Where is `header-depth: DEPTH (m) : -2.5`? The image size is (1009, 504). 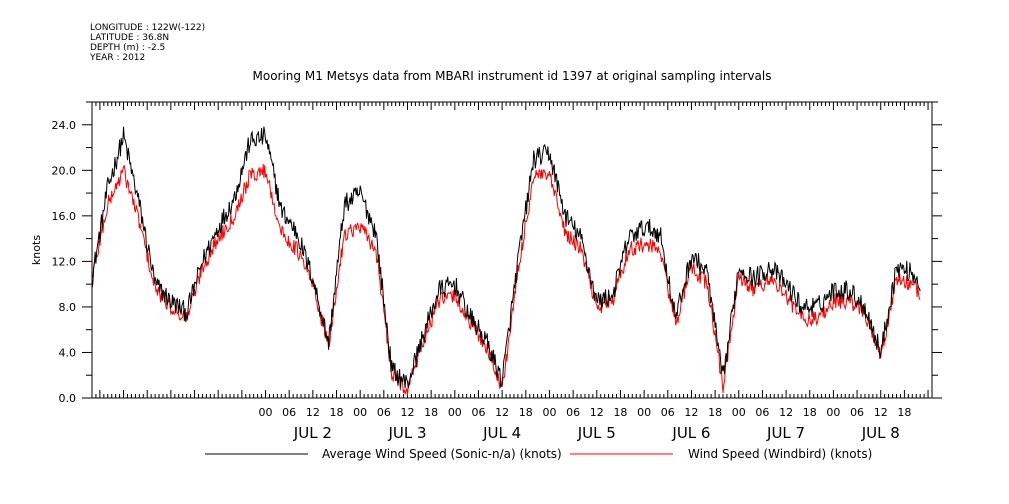 header-depth: DEPTH (m) : -2.5 is located at coordinates (127, 48).